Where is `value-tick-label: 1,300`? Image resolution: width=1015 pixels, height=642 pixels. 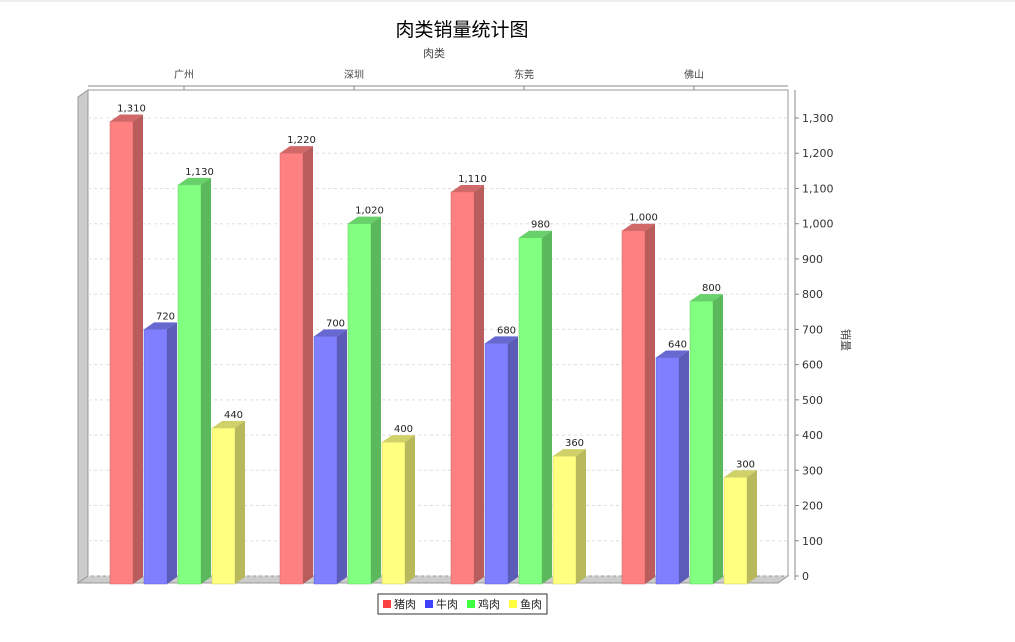 value-tick-label: 1,300 is located at coordinates (818, 118).